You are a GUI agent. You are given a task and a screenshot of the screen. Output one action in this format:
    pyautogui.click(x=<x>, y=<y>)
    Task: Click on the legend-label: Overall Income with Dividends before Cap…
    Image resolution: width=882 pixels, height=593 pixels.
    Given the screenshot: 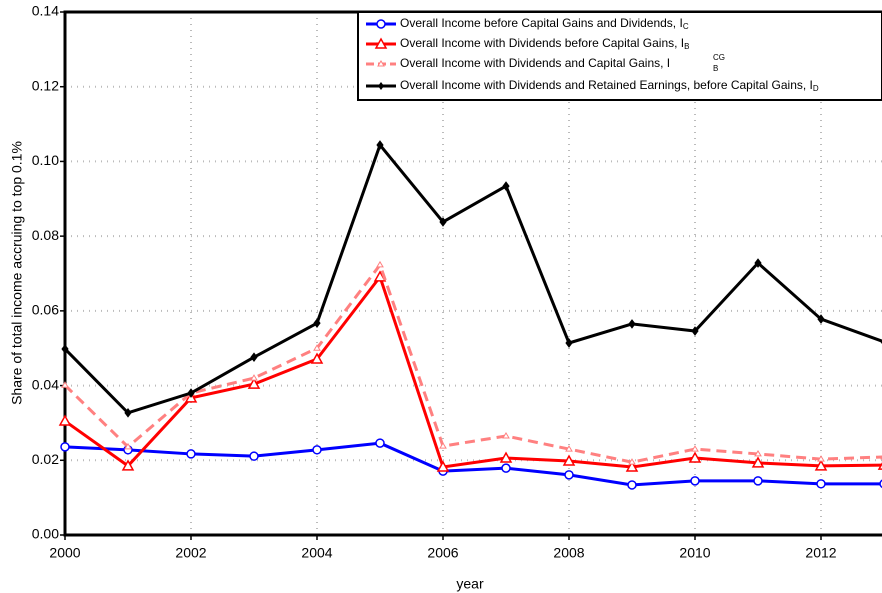 What is the action you would take?
    pyautogui.click(x=544, y=43)
    